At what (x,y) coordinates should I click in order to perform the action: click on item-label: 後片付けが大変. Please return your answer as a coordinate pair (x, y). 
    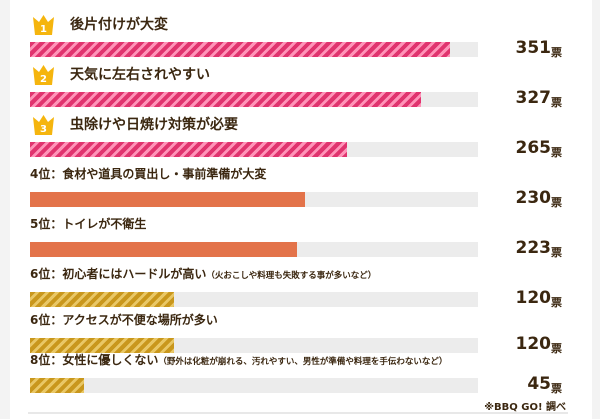
    Looking at the image, I should click on (119, 25).